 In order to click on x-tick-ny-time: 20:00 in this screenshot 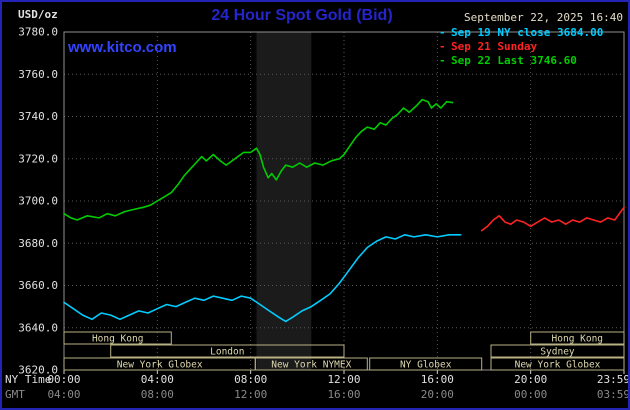, I will do `click(530, 379)`.